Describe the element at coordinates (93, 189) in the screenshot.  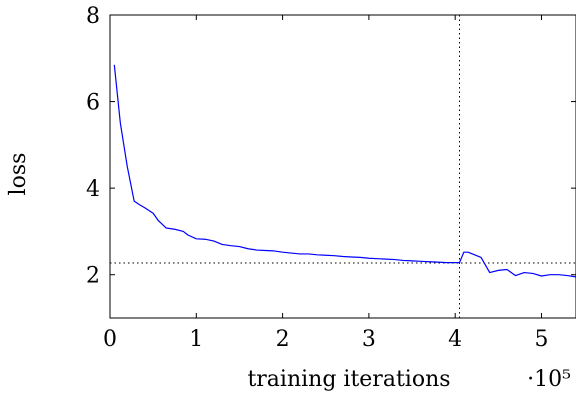
I see `y-tick-label: 4` at that location.